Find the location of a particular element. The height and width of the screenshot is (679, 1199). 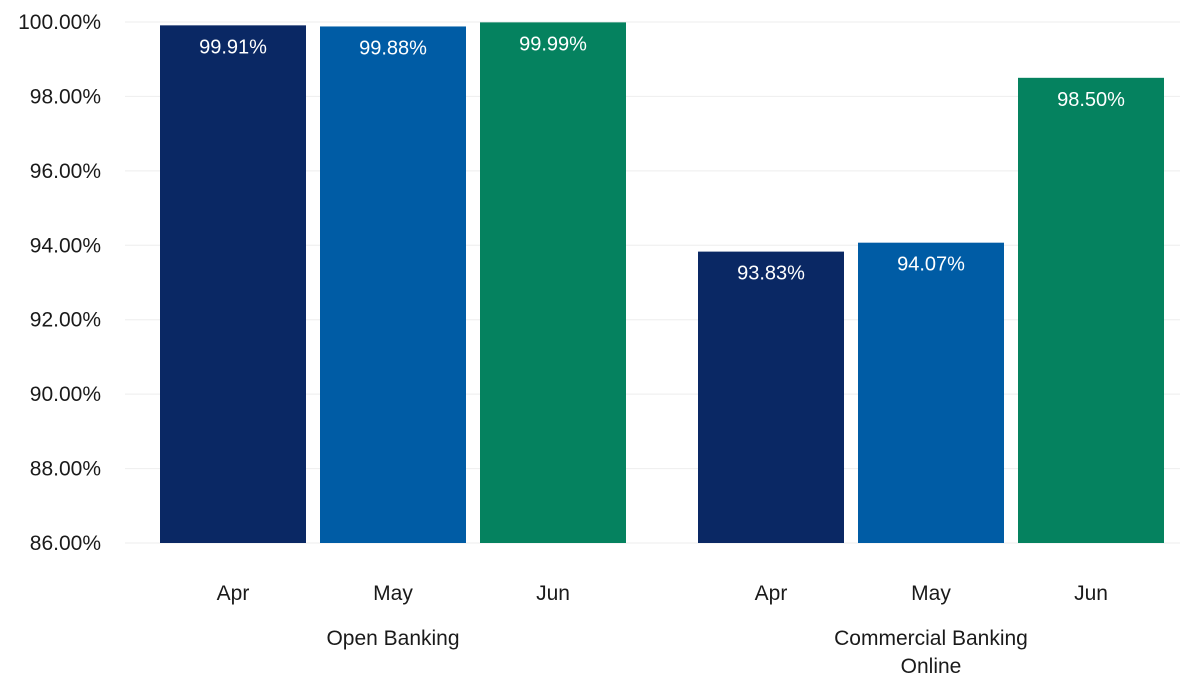

x-axis-tick-labels: Apr May Jun Apr May Jun is located at coordinates (662, 593).